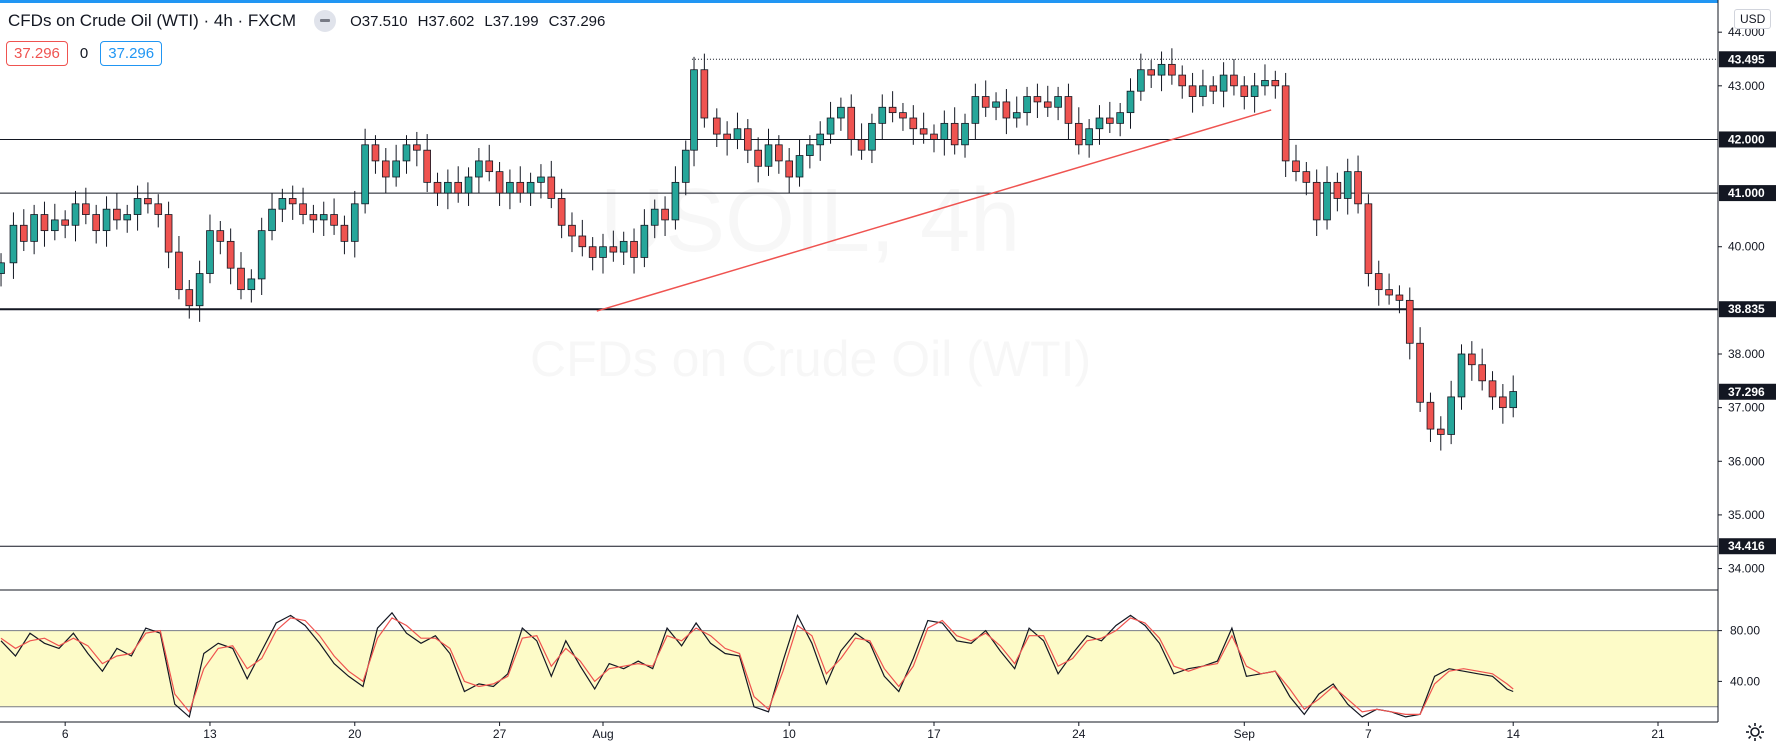  What do you see at coordinates (152, 20) in the screenshot?
I see `symbol-title: CFDs on Crude Oil (WTI) · 4h · FXCM` at bounding box center [152, 20].